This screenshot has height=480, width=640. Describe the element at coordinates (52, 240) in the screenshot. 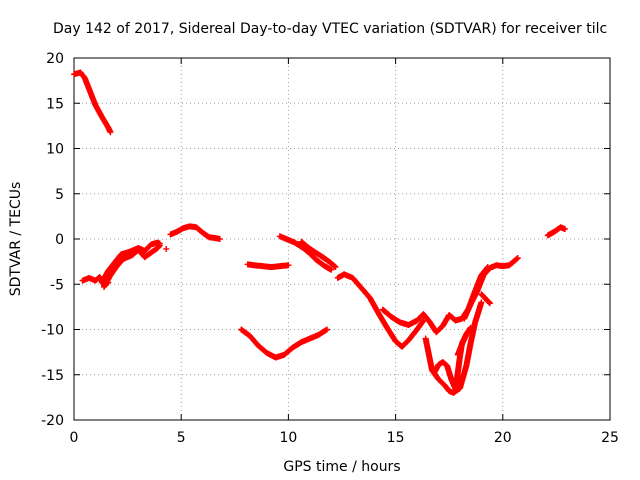

I see `y-tick-labels: -20 -15 -10 -5 0 5 10 15 20` at that location.